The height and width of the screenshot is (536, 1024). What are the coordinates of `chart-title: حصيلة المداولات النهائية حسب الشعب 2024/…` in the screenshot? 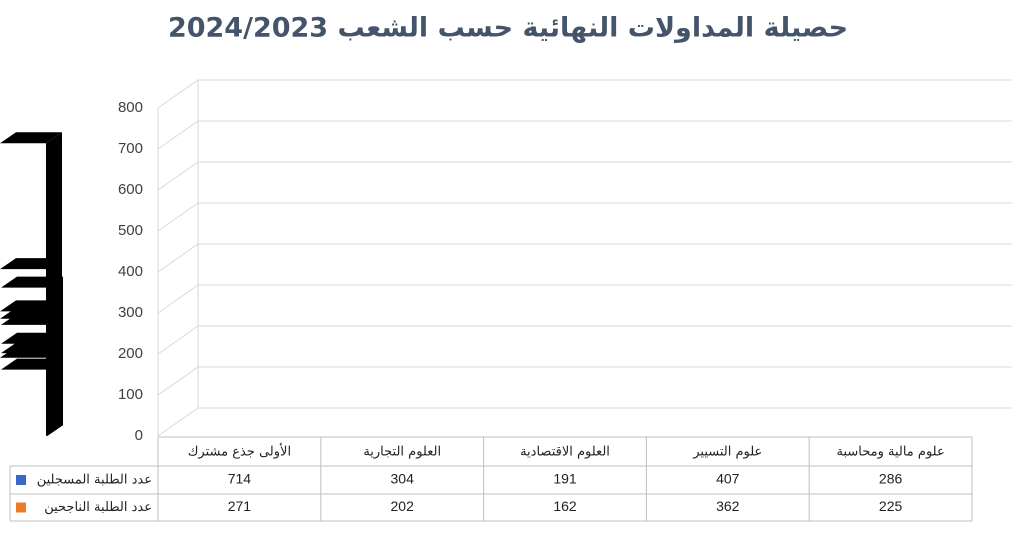 It's located at (508, 28).